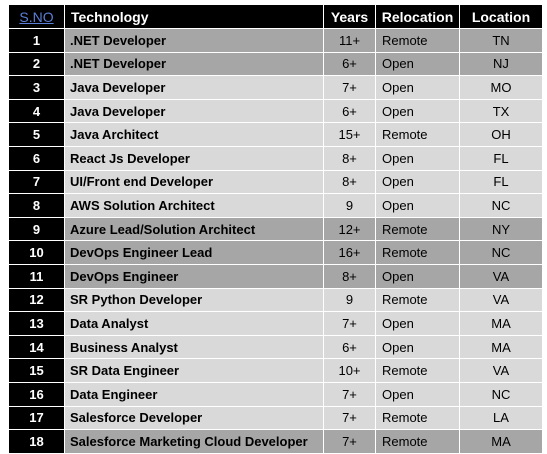 This screenshot has height=454, width=547. I want to click on row-years: 16+, so click(349, 252).